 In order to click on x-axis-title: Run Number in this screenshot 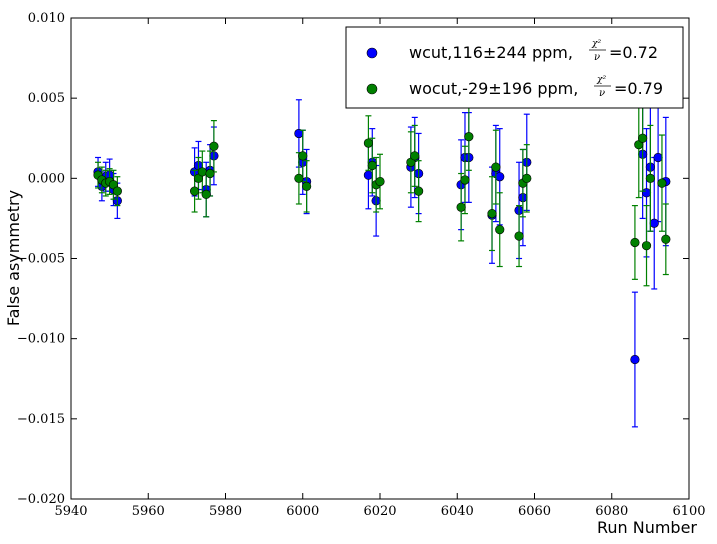, I will do `click(647, 527)`.